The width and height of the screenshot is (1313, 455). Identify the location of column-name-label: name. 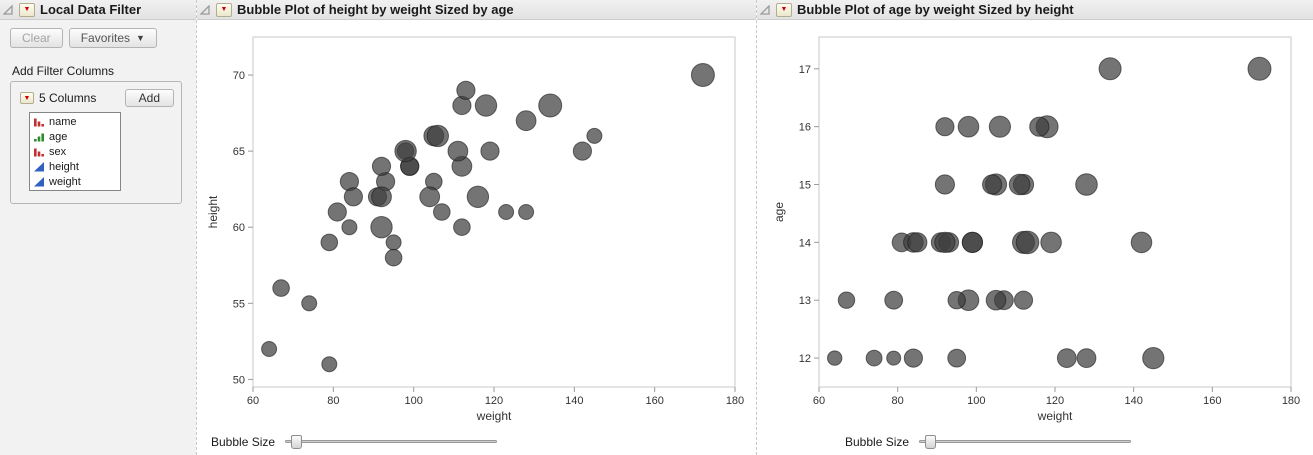
(63, 121).